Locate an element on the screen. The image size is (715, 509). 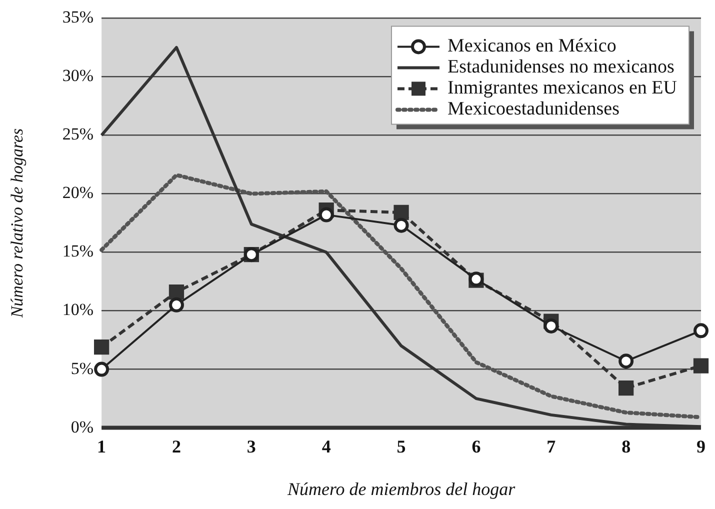
legend-label: Estadunidenses no mexicanos is located at coordinates (560, 67).